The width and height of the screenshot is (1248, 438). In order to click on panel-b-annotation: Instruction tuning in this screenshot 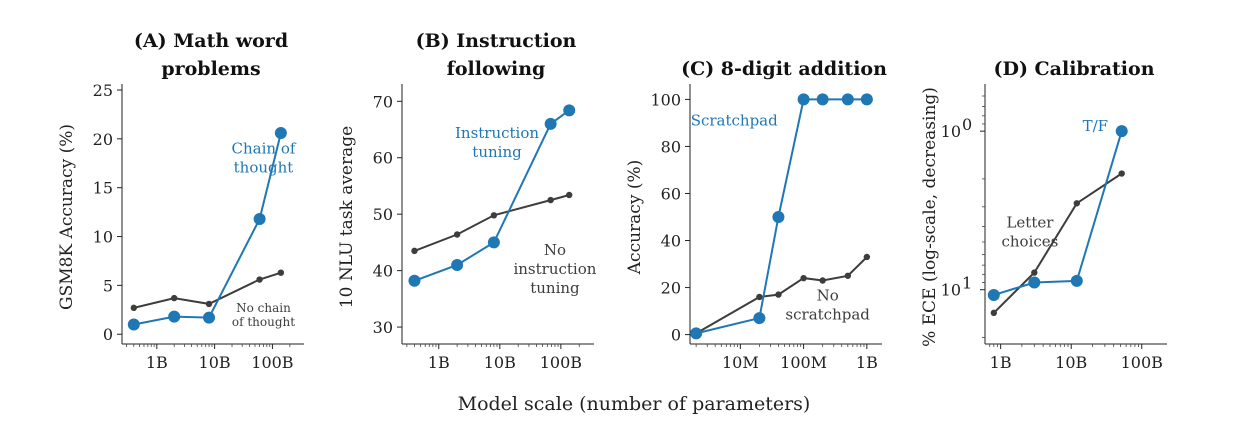, I will do `click(497, 142)`.